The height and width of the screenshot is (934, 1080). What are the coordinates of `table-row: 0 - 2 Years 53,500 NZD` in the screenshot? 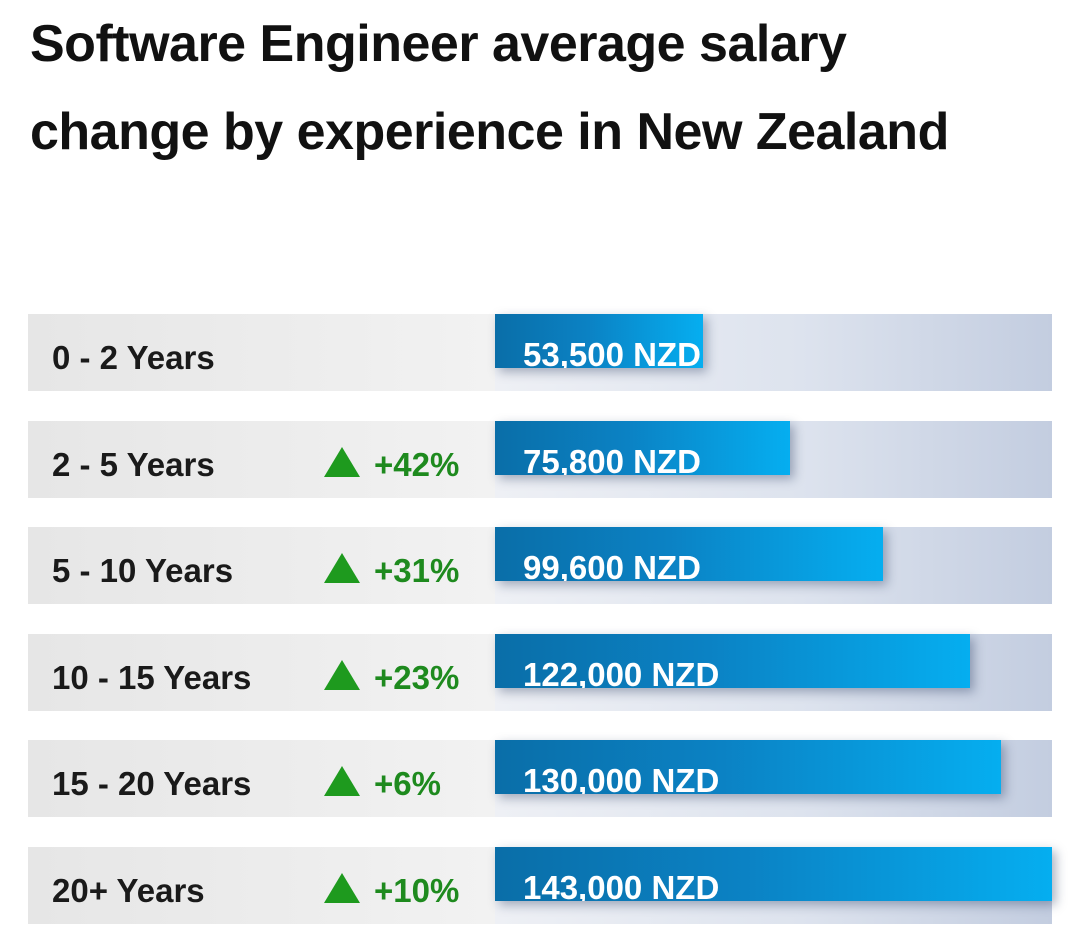 It's located at (540, 352).